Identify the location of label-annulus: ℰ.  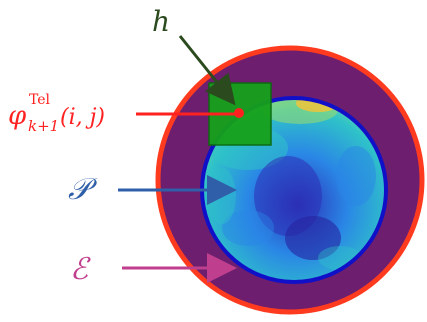
(80, 269).